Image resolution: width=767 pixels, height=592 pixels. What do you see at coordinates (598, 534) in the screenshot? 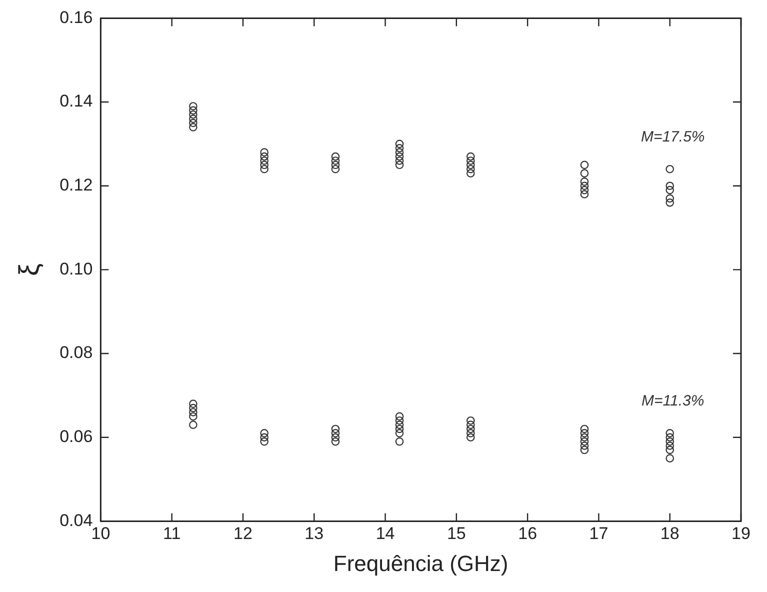
I see `x-tick-label: 17` at bounding box center [598, 534].